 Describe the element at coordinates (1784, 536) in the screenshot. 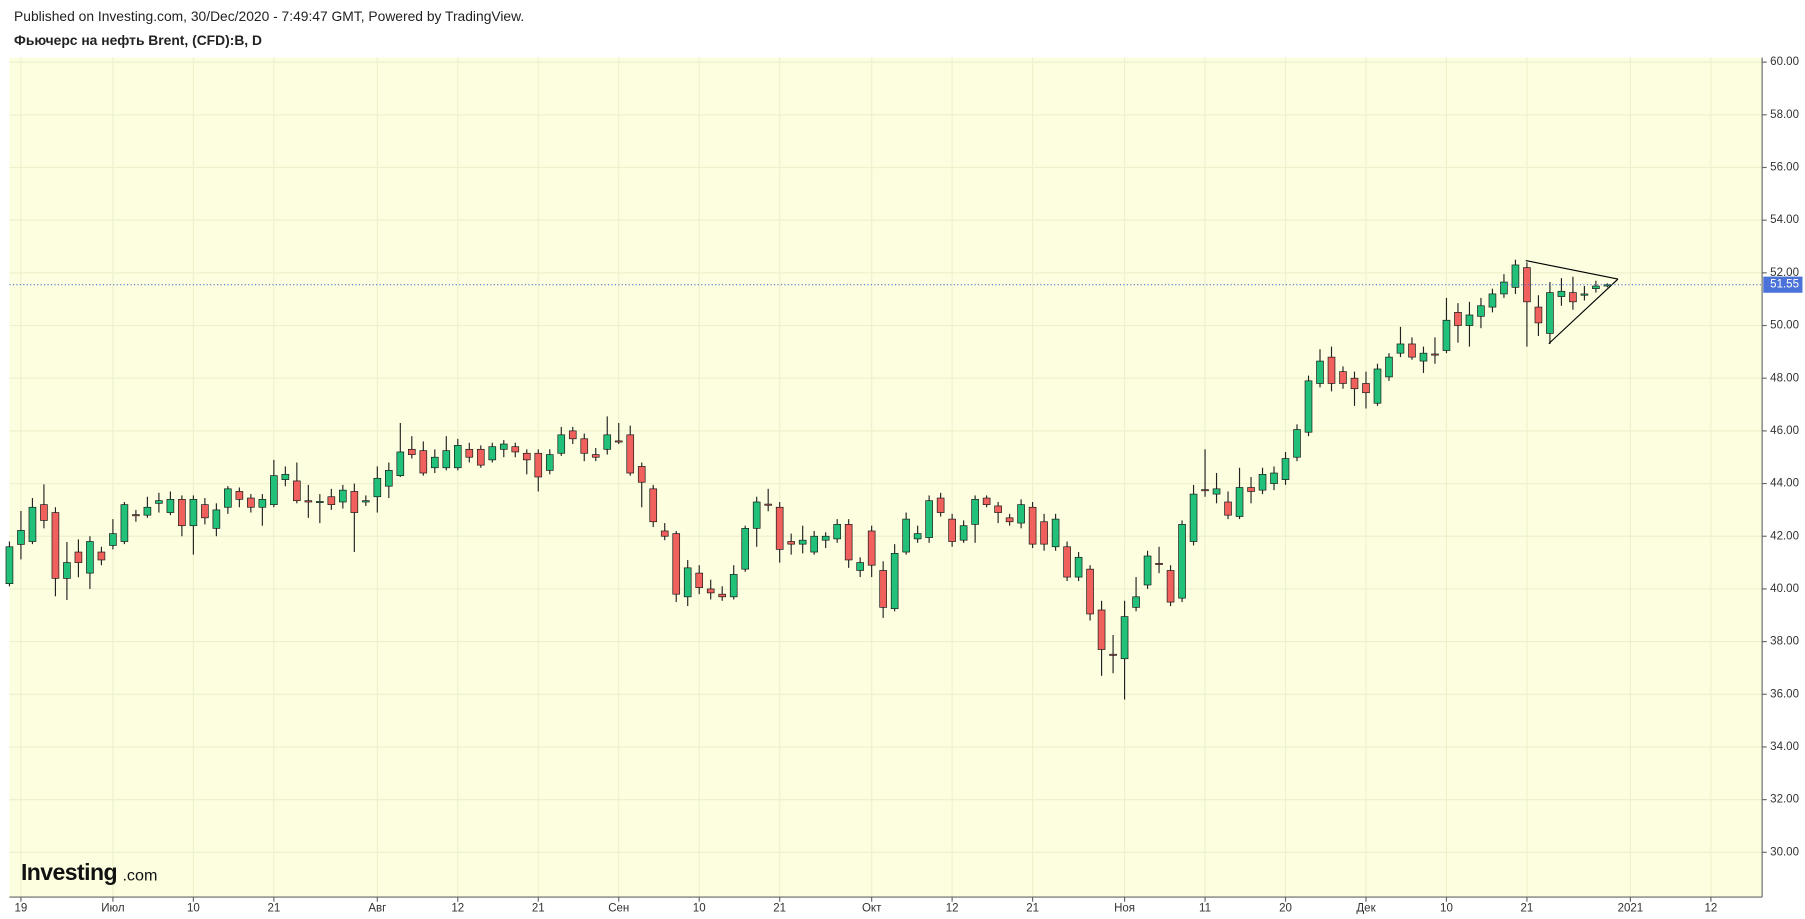

I see `y-tick-label: 42.00` at that location.